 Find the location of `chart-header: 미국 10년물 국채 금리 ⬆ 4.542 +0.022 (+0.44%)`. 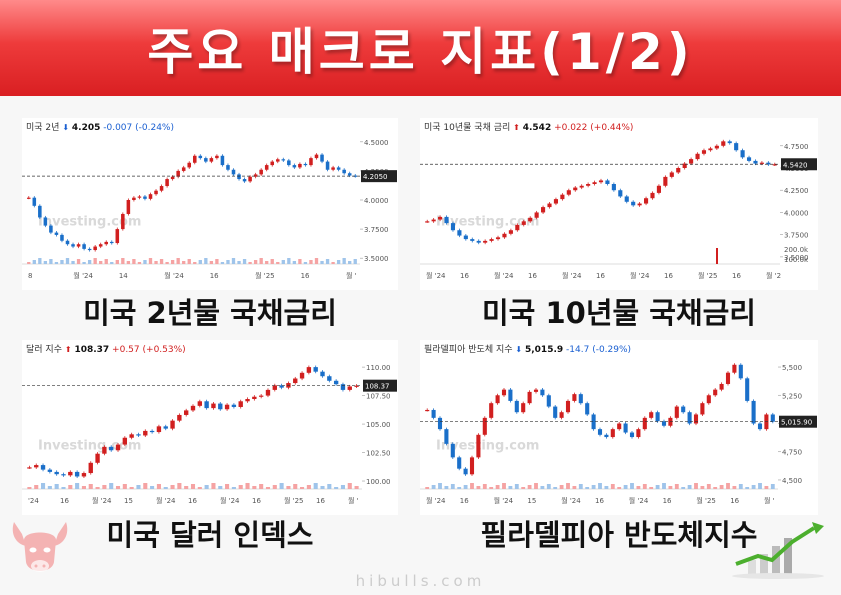

chart-header: 미국 10년물 국채 금리 ⬆ 4.542 +0.022 (+0.44%) is located at coordinates (528, 126).